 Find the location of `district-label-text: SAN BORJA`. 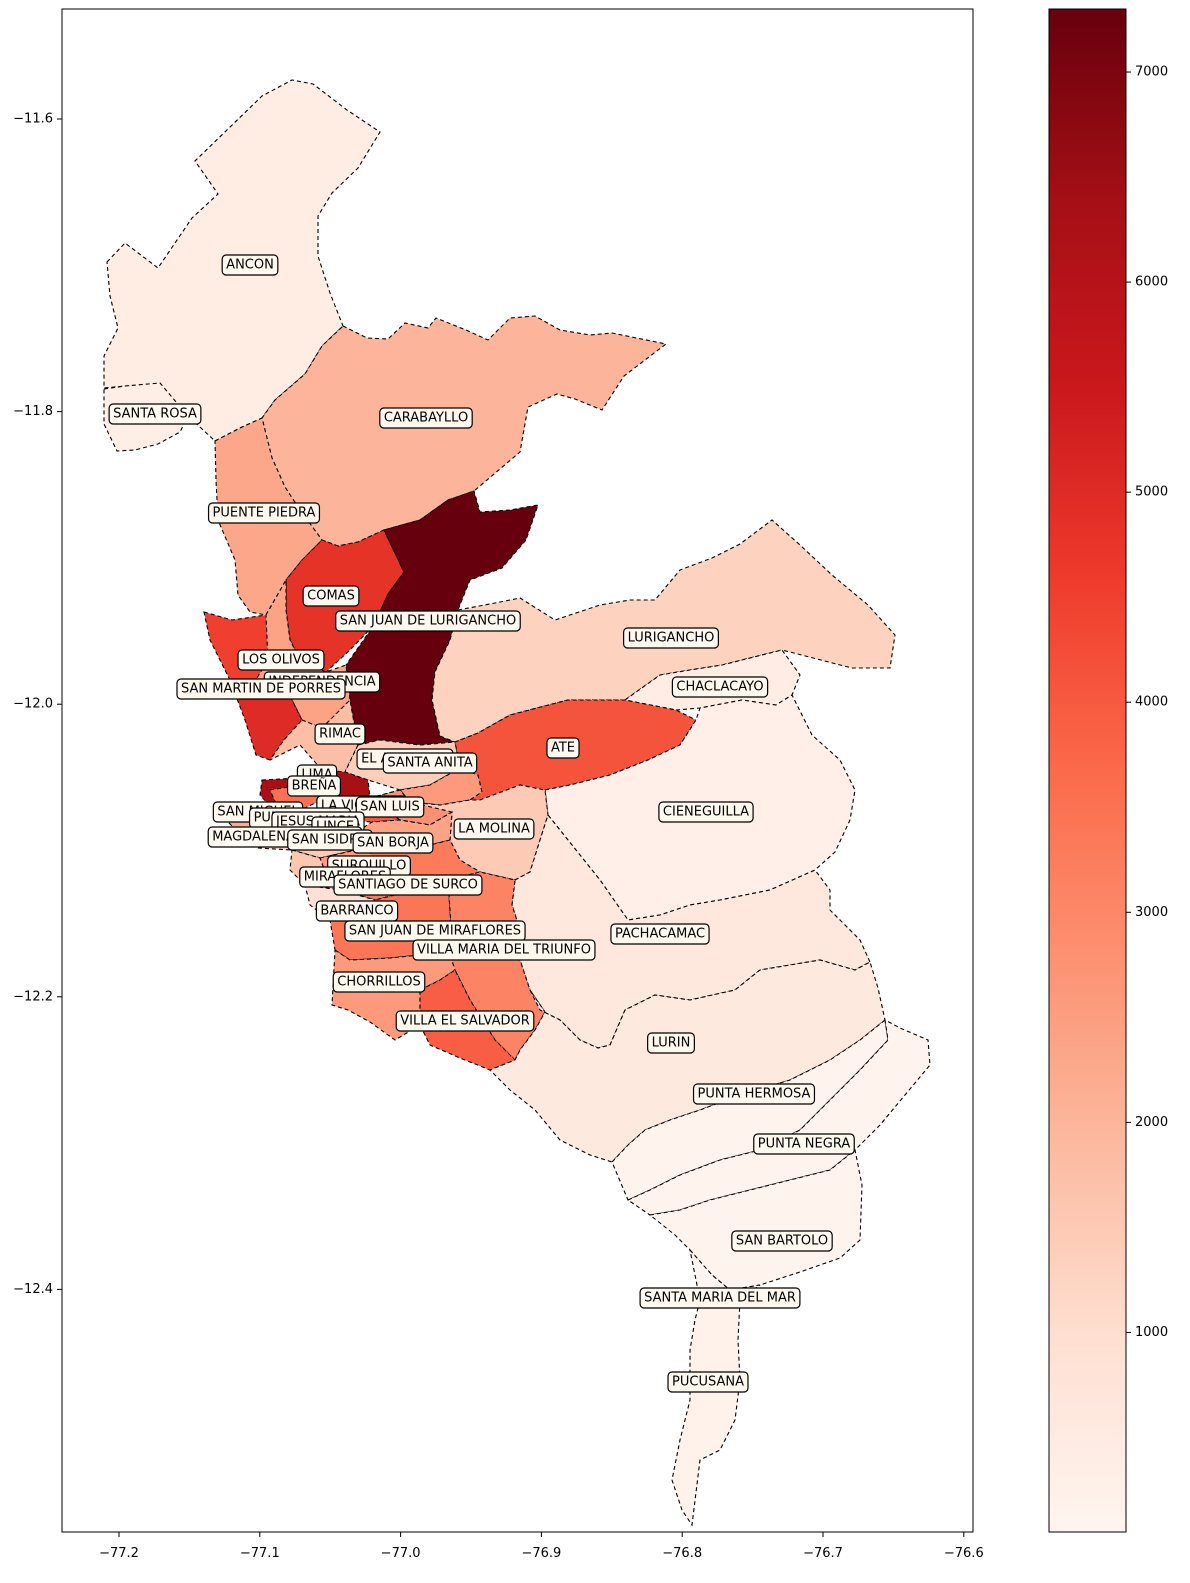

district-label-text: SAN BORJA is located at coordinates (393, 843).